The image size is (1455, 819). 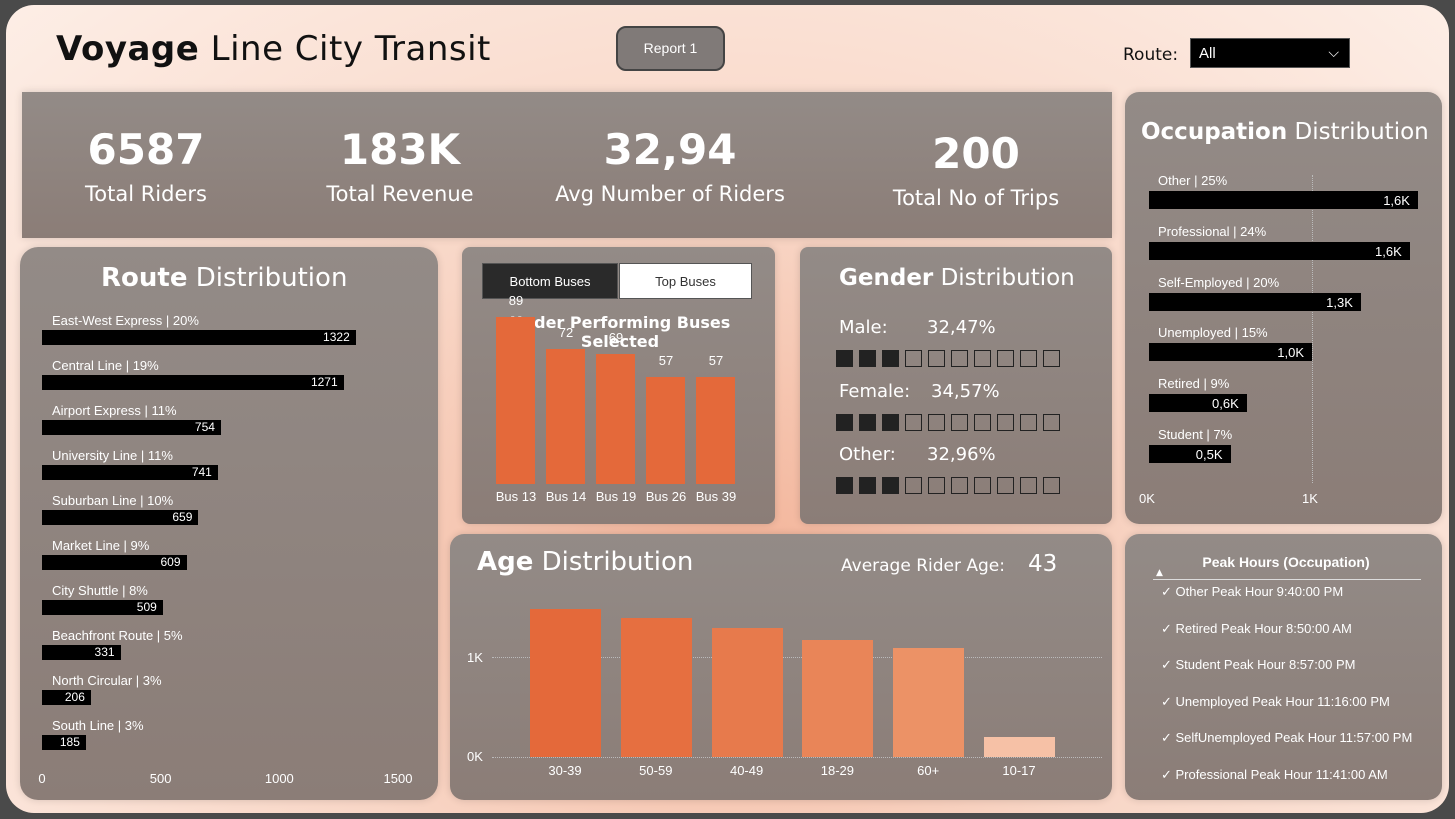 I want to click on route-bar-value: 1271, so click(x=324, y=382).